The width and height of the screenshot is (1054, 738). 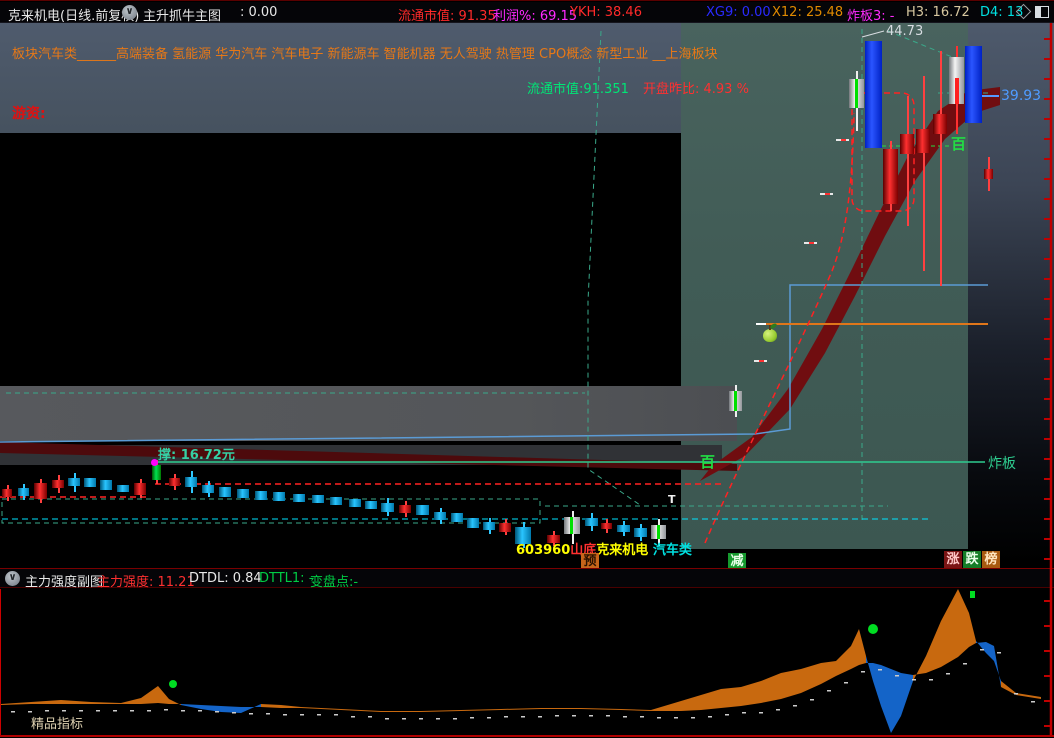 I want to click on gray-channel-band, so click(x=368, y=413).